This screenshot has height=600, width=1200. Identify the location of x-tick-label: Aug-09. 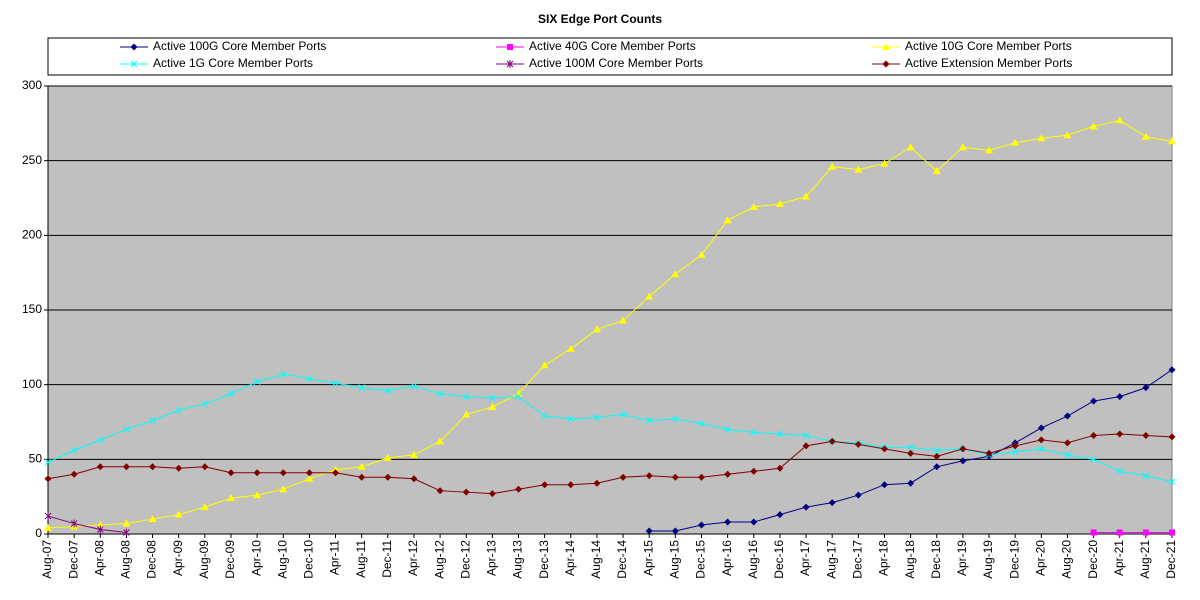
(204, 559).